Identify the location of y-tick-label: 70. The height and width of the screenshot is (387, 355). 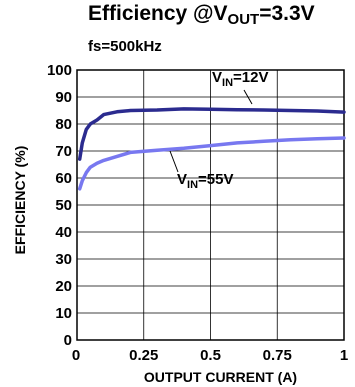
(63, 151).